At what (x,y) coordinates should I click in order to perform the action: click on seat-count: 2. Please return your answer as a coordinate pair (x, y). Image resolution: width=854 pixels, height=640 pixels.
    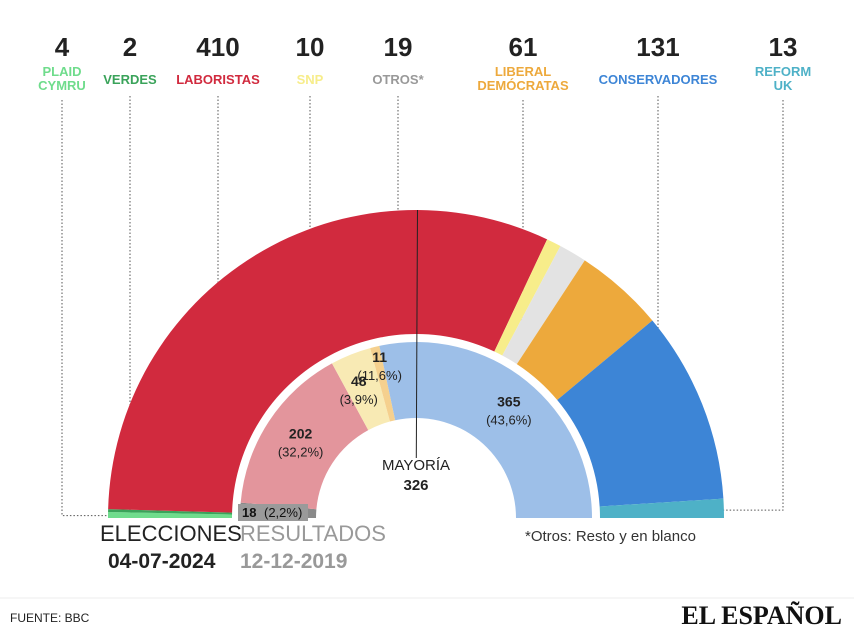
    Looking at the image, I should click on (130, 47).